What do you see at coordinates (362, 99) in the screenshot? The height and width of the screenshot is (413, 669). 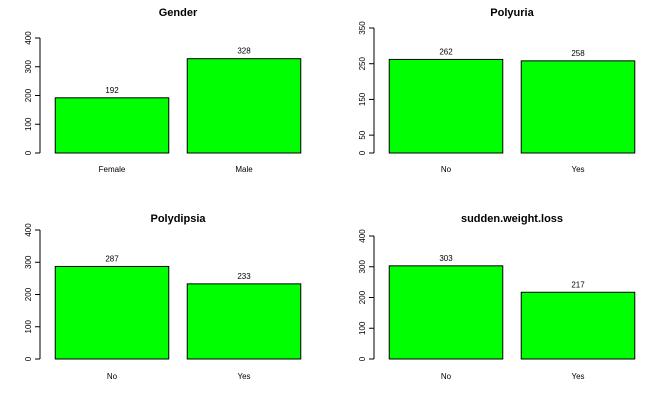 I see `y-tick-label: 150` at bounding box center [362, 99].